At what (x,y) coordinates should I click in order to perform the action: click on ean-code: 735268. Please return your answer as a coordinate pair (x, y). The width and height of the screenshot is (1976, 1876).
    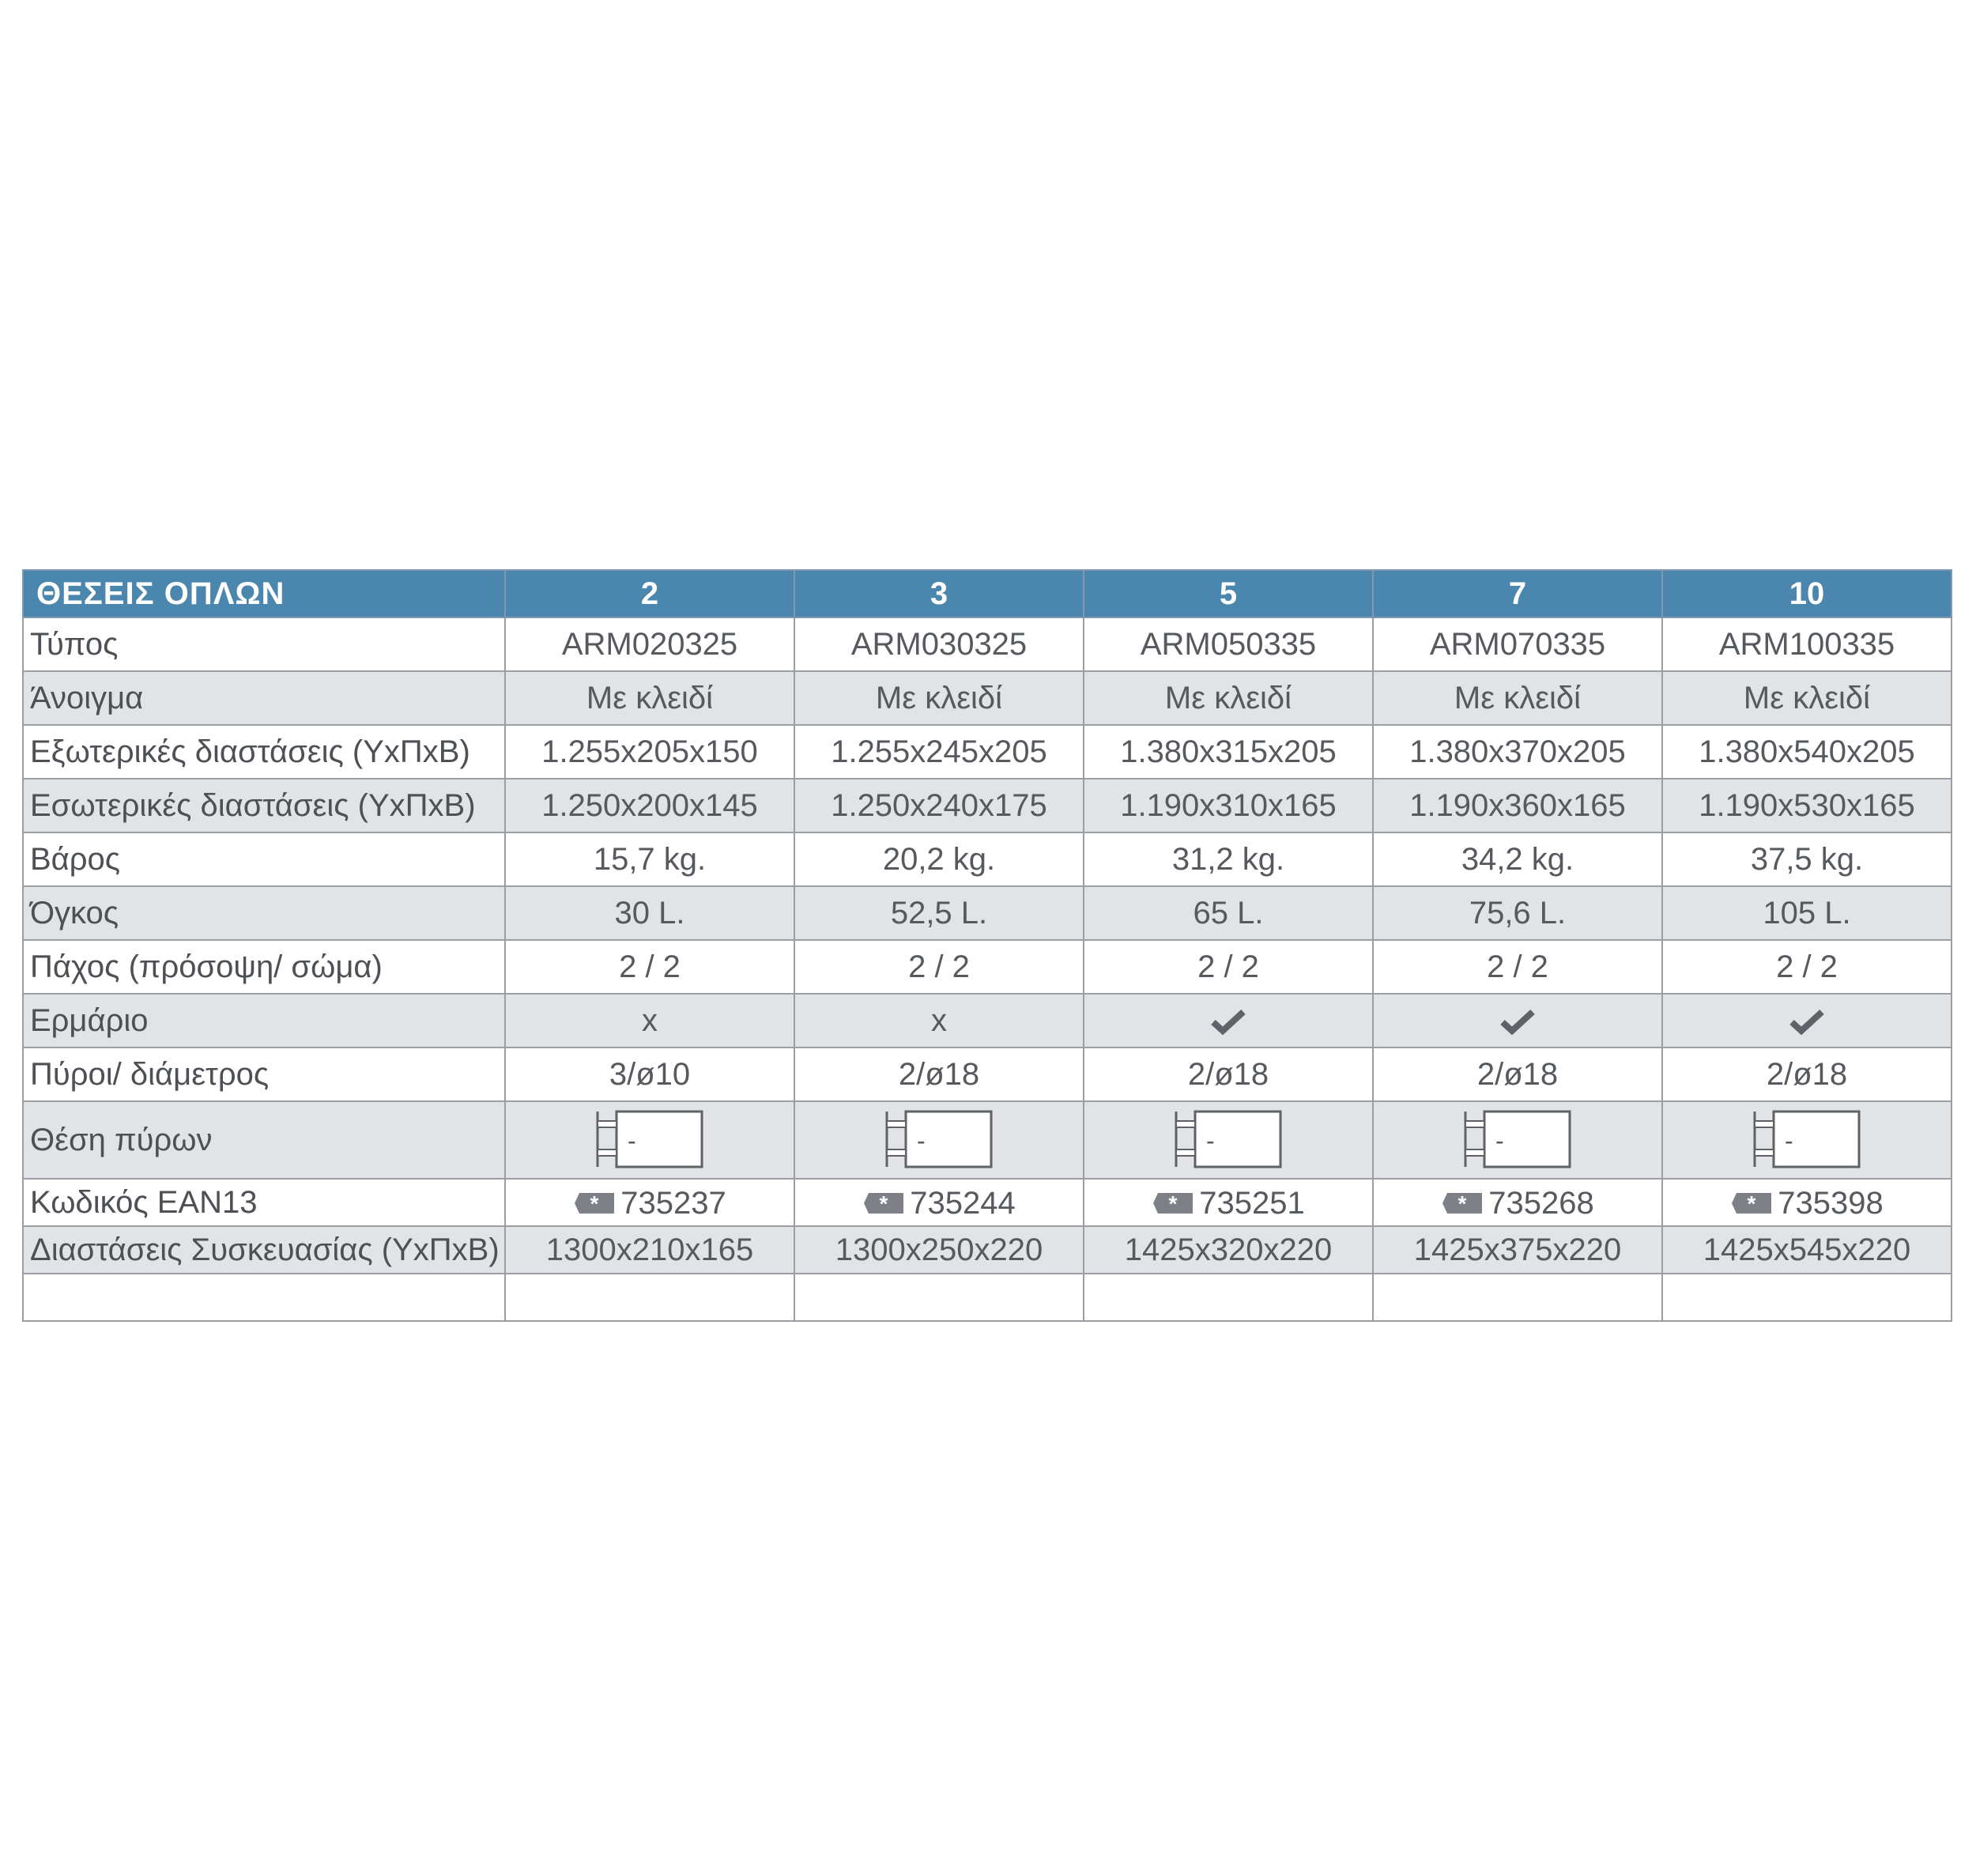
    Looking at the image, I should click on (1541, 1203).